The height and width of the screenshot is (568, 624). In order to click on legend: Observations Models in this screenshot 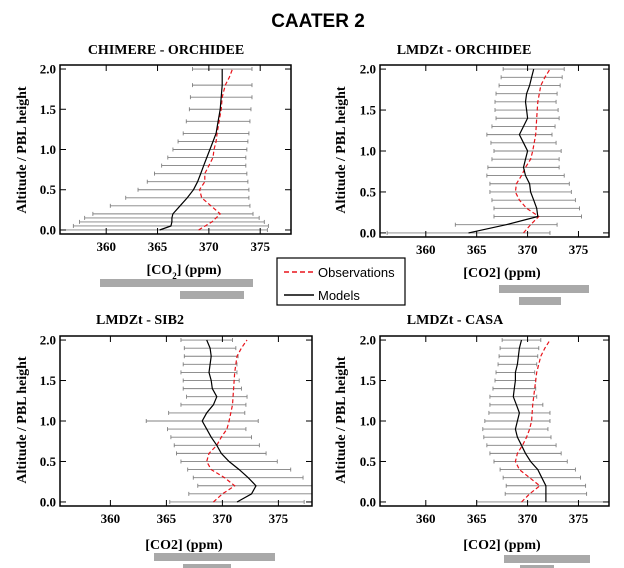, I will do `click(341, 281)`.